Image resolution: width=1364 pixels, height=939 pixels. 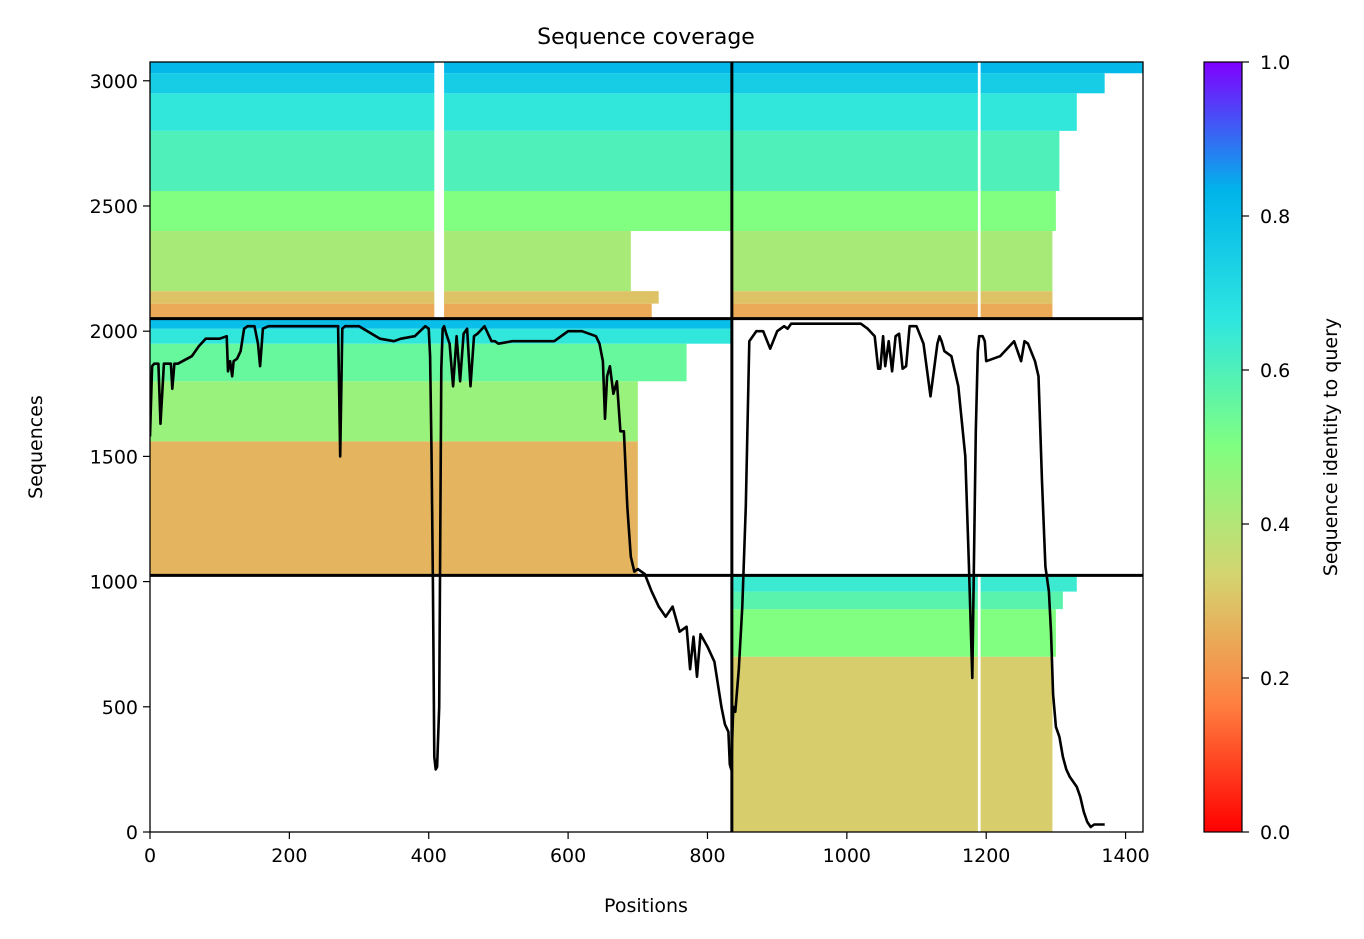 What do you see at coordinates (646, 906) in the screenshot?
I see `x-axis-label: Positions` at bounding box center [646, 906].